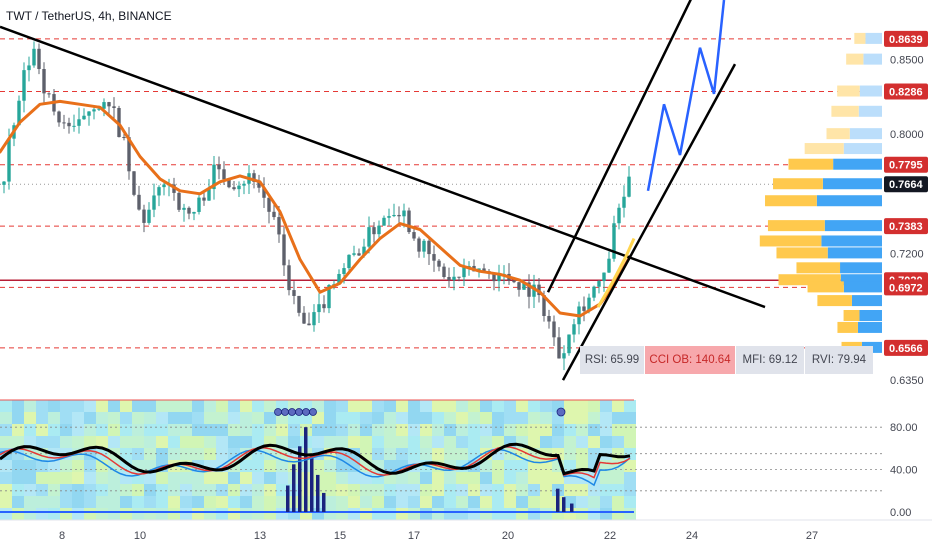 This screenshot has height=550, width=932. I want to click on cci-readout: CCI OB: 140.64, so click(690, 360).